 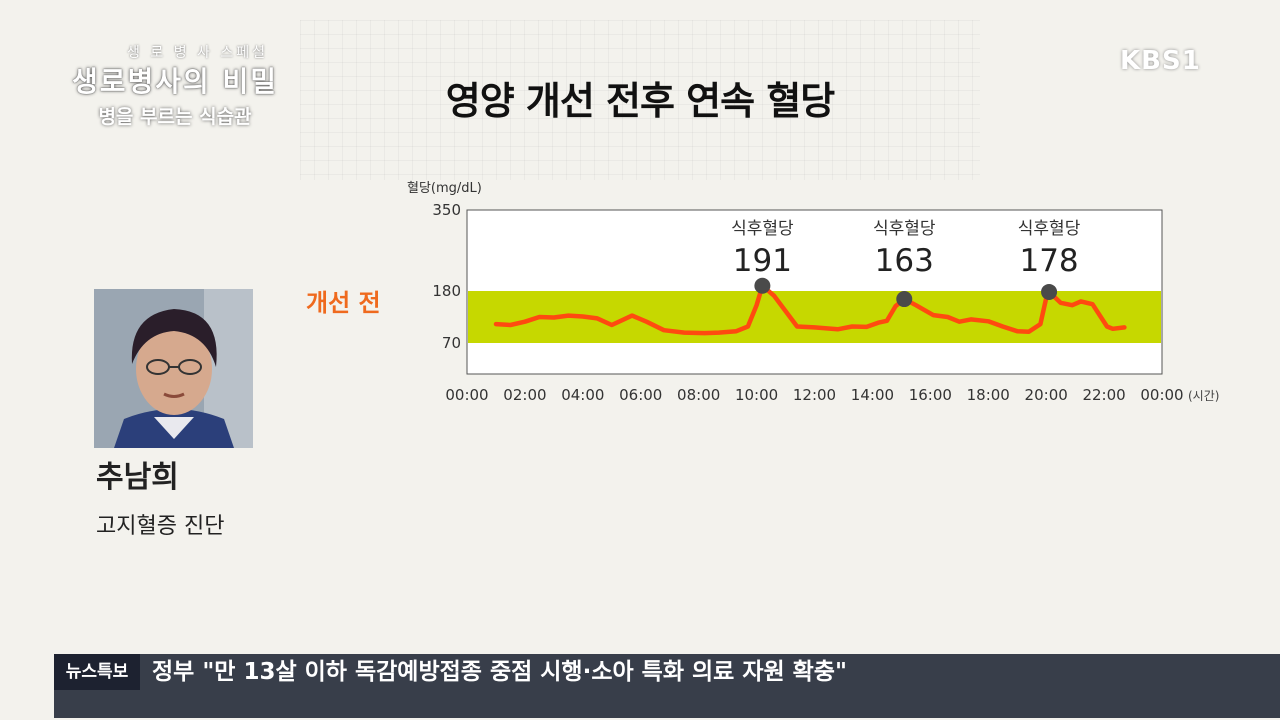 What do you see at coordinates (814, 395) in the screenshot?
I see `x-tick-label-6: 12:00` at bounding box center [814, 395].